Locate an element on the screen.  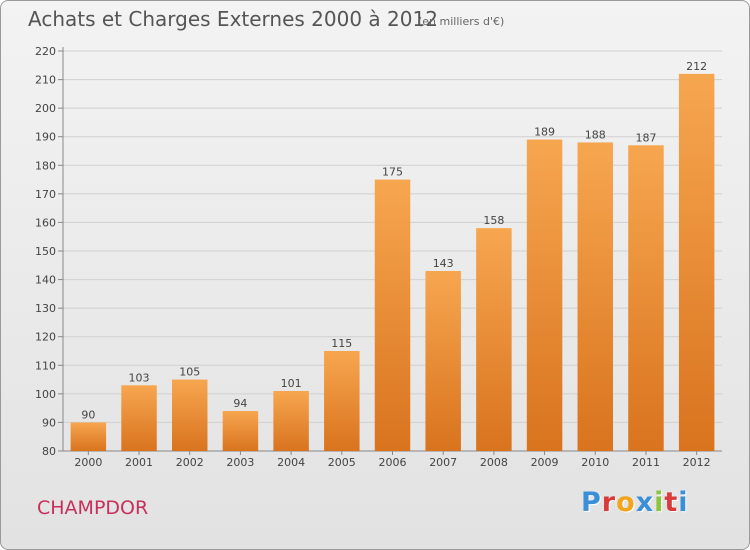
logo-letter: r is located at coordinates (609, 502).